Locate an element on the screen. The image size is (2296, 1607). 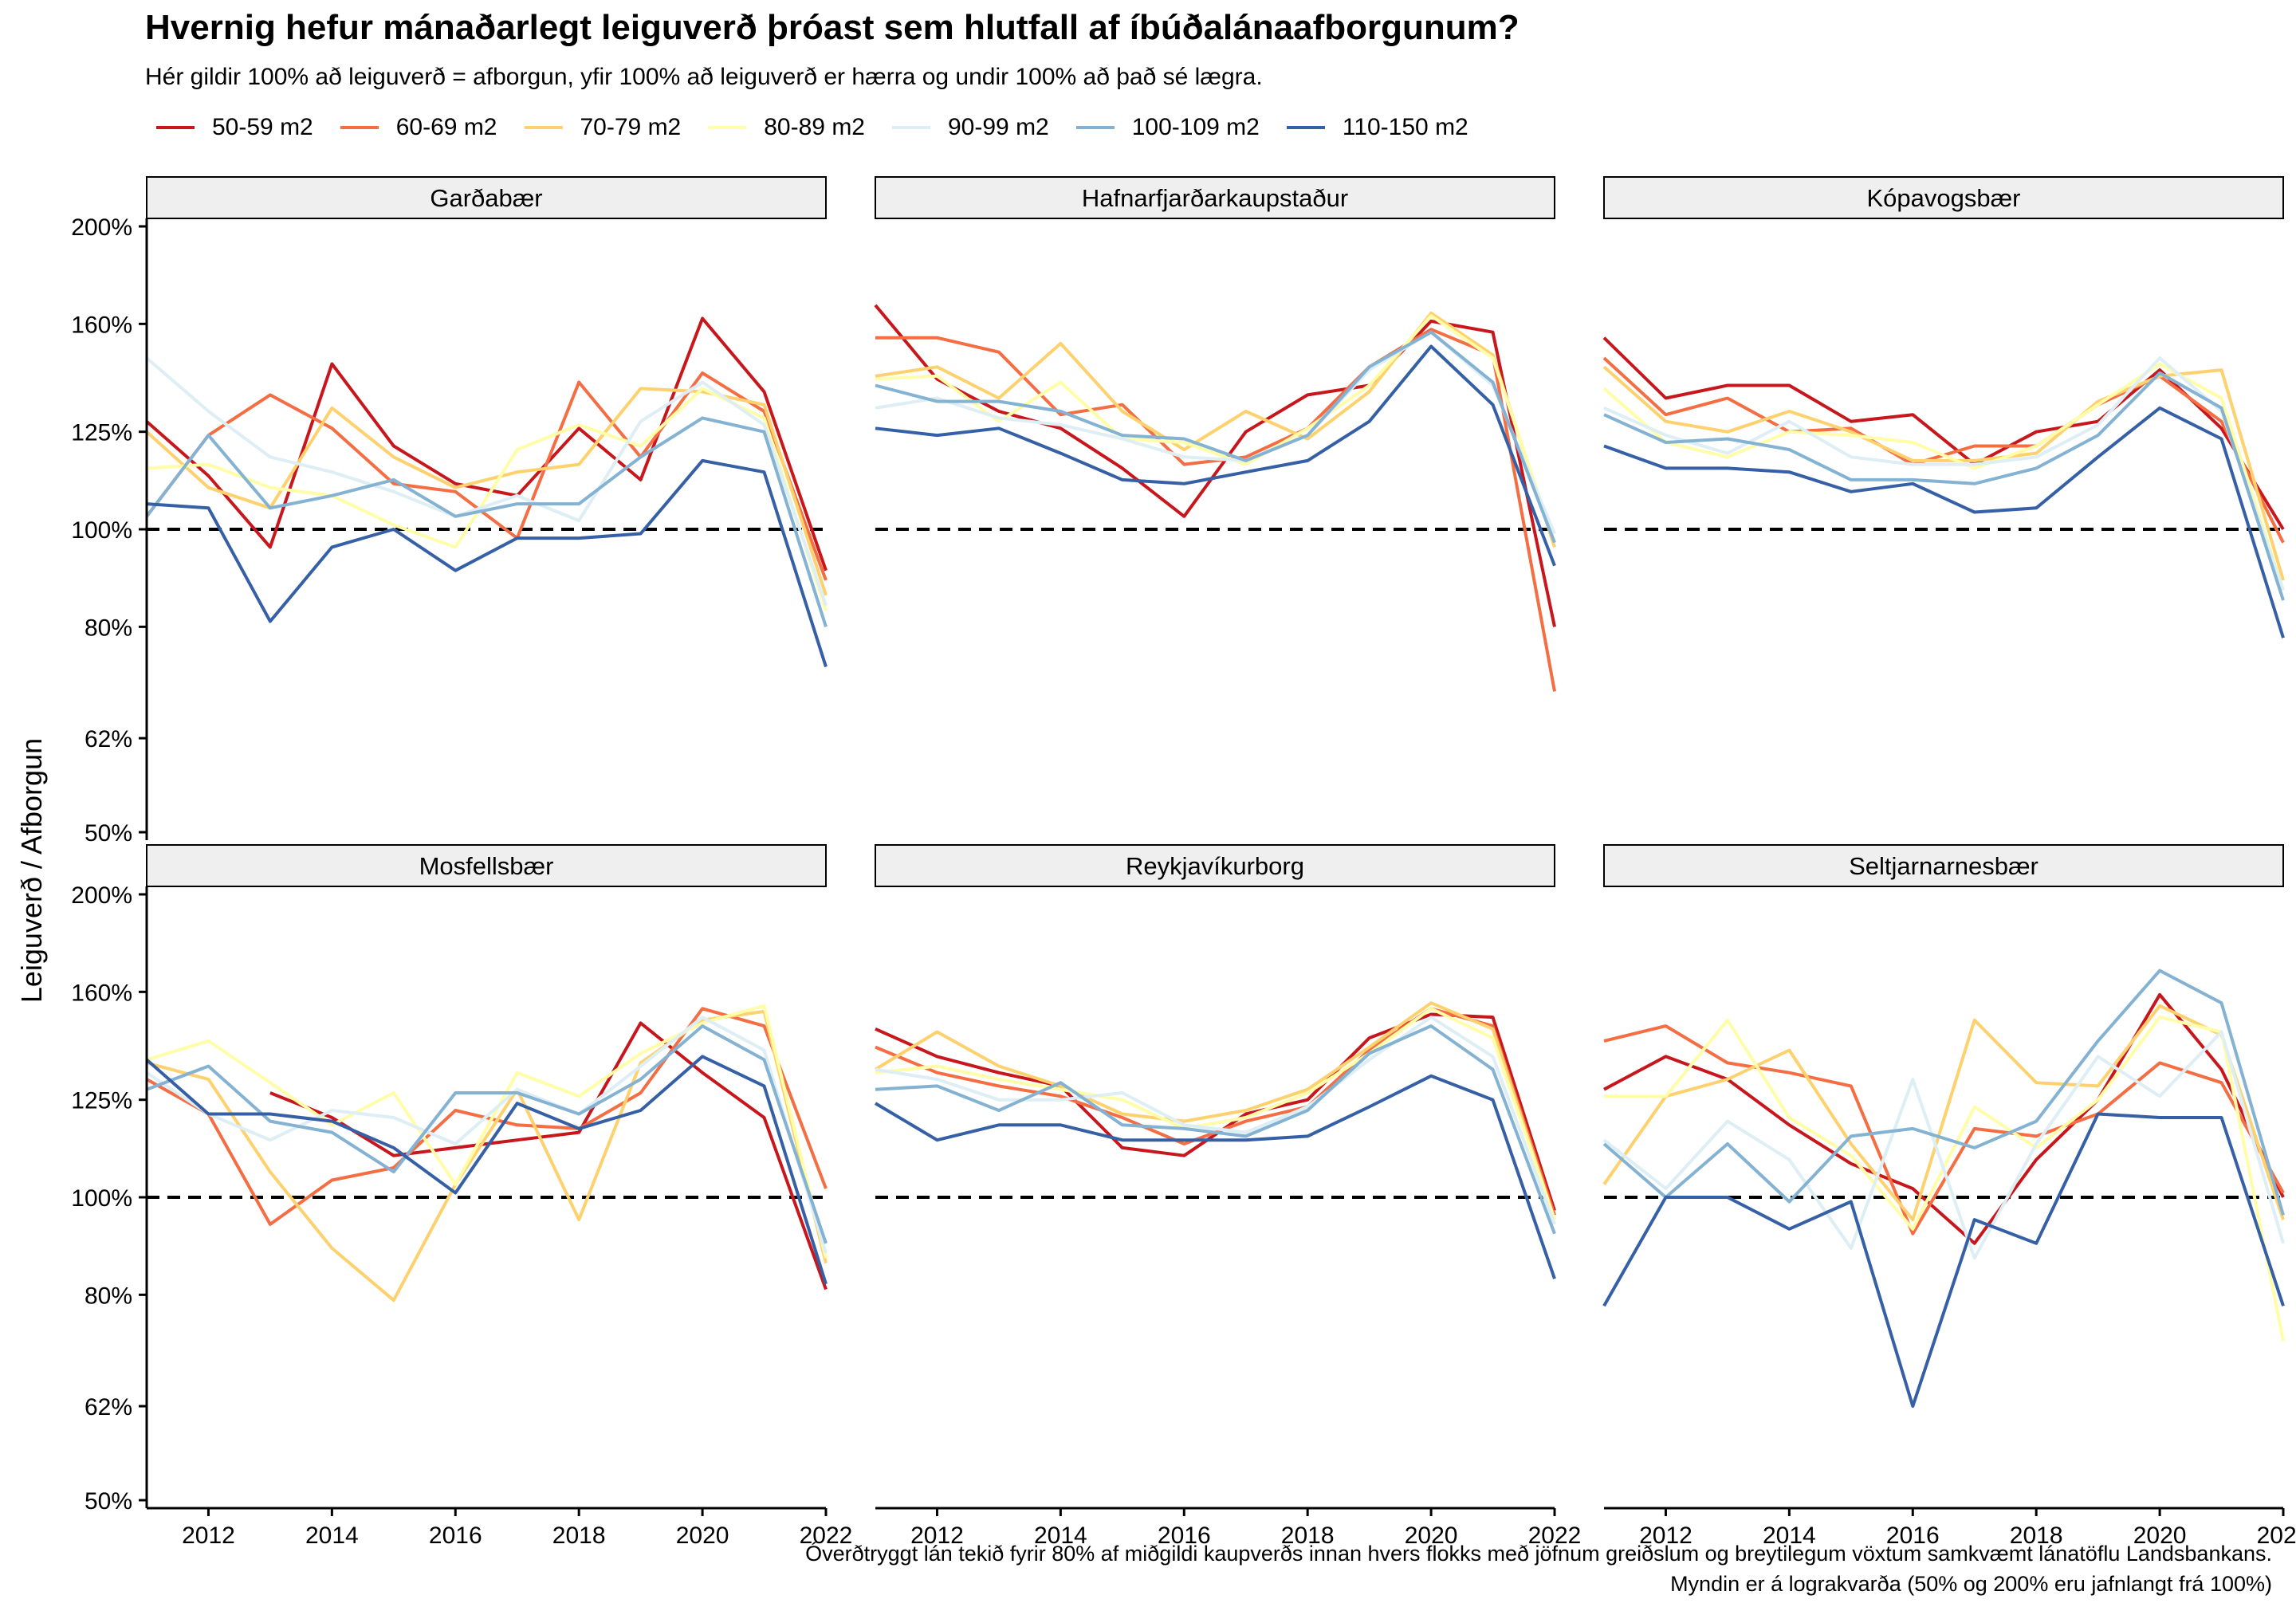
legend-label: 70-79 m2 is located at coordinates (631, 127).